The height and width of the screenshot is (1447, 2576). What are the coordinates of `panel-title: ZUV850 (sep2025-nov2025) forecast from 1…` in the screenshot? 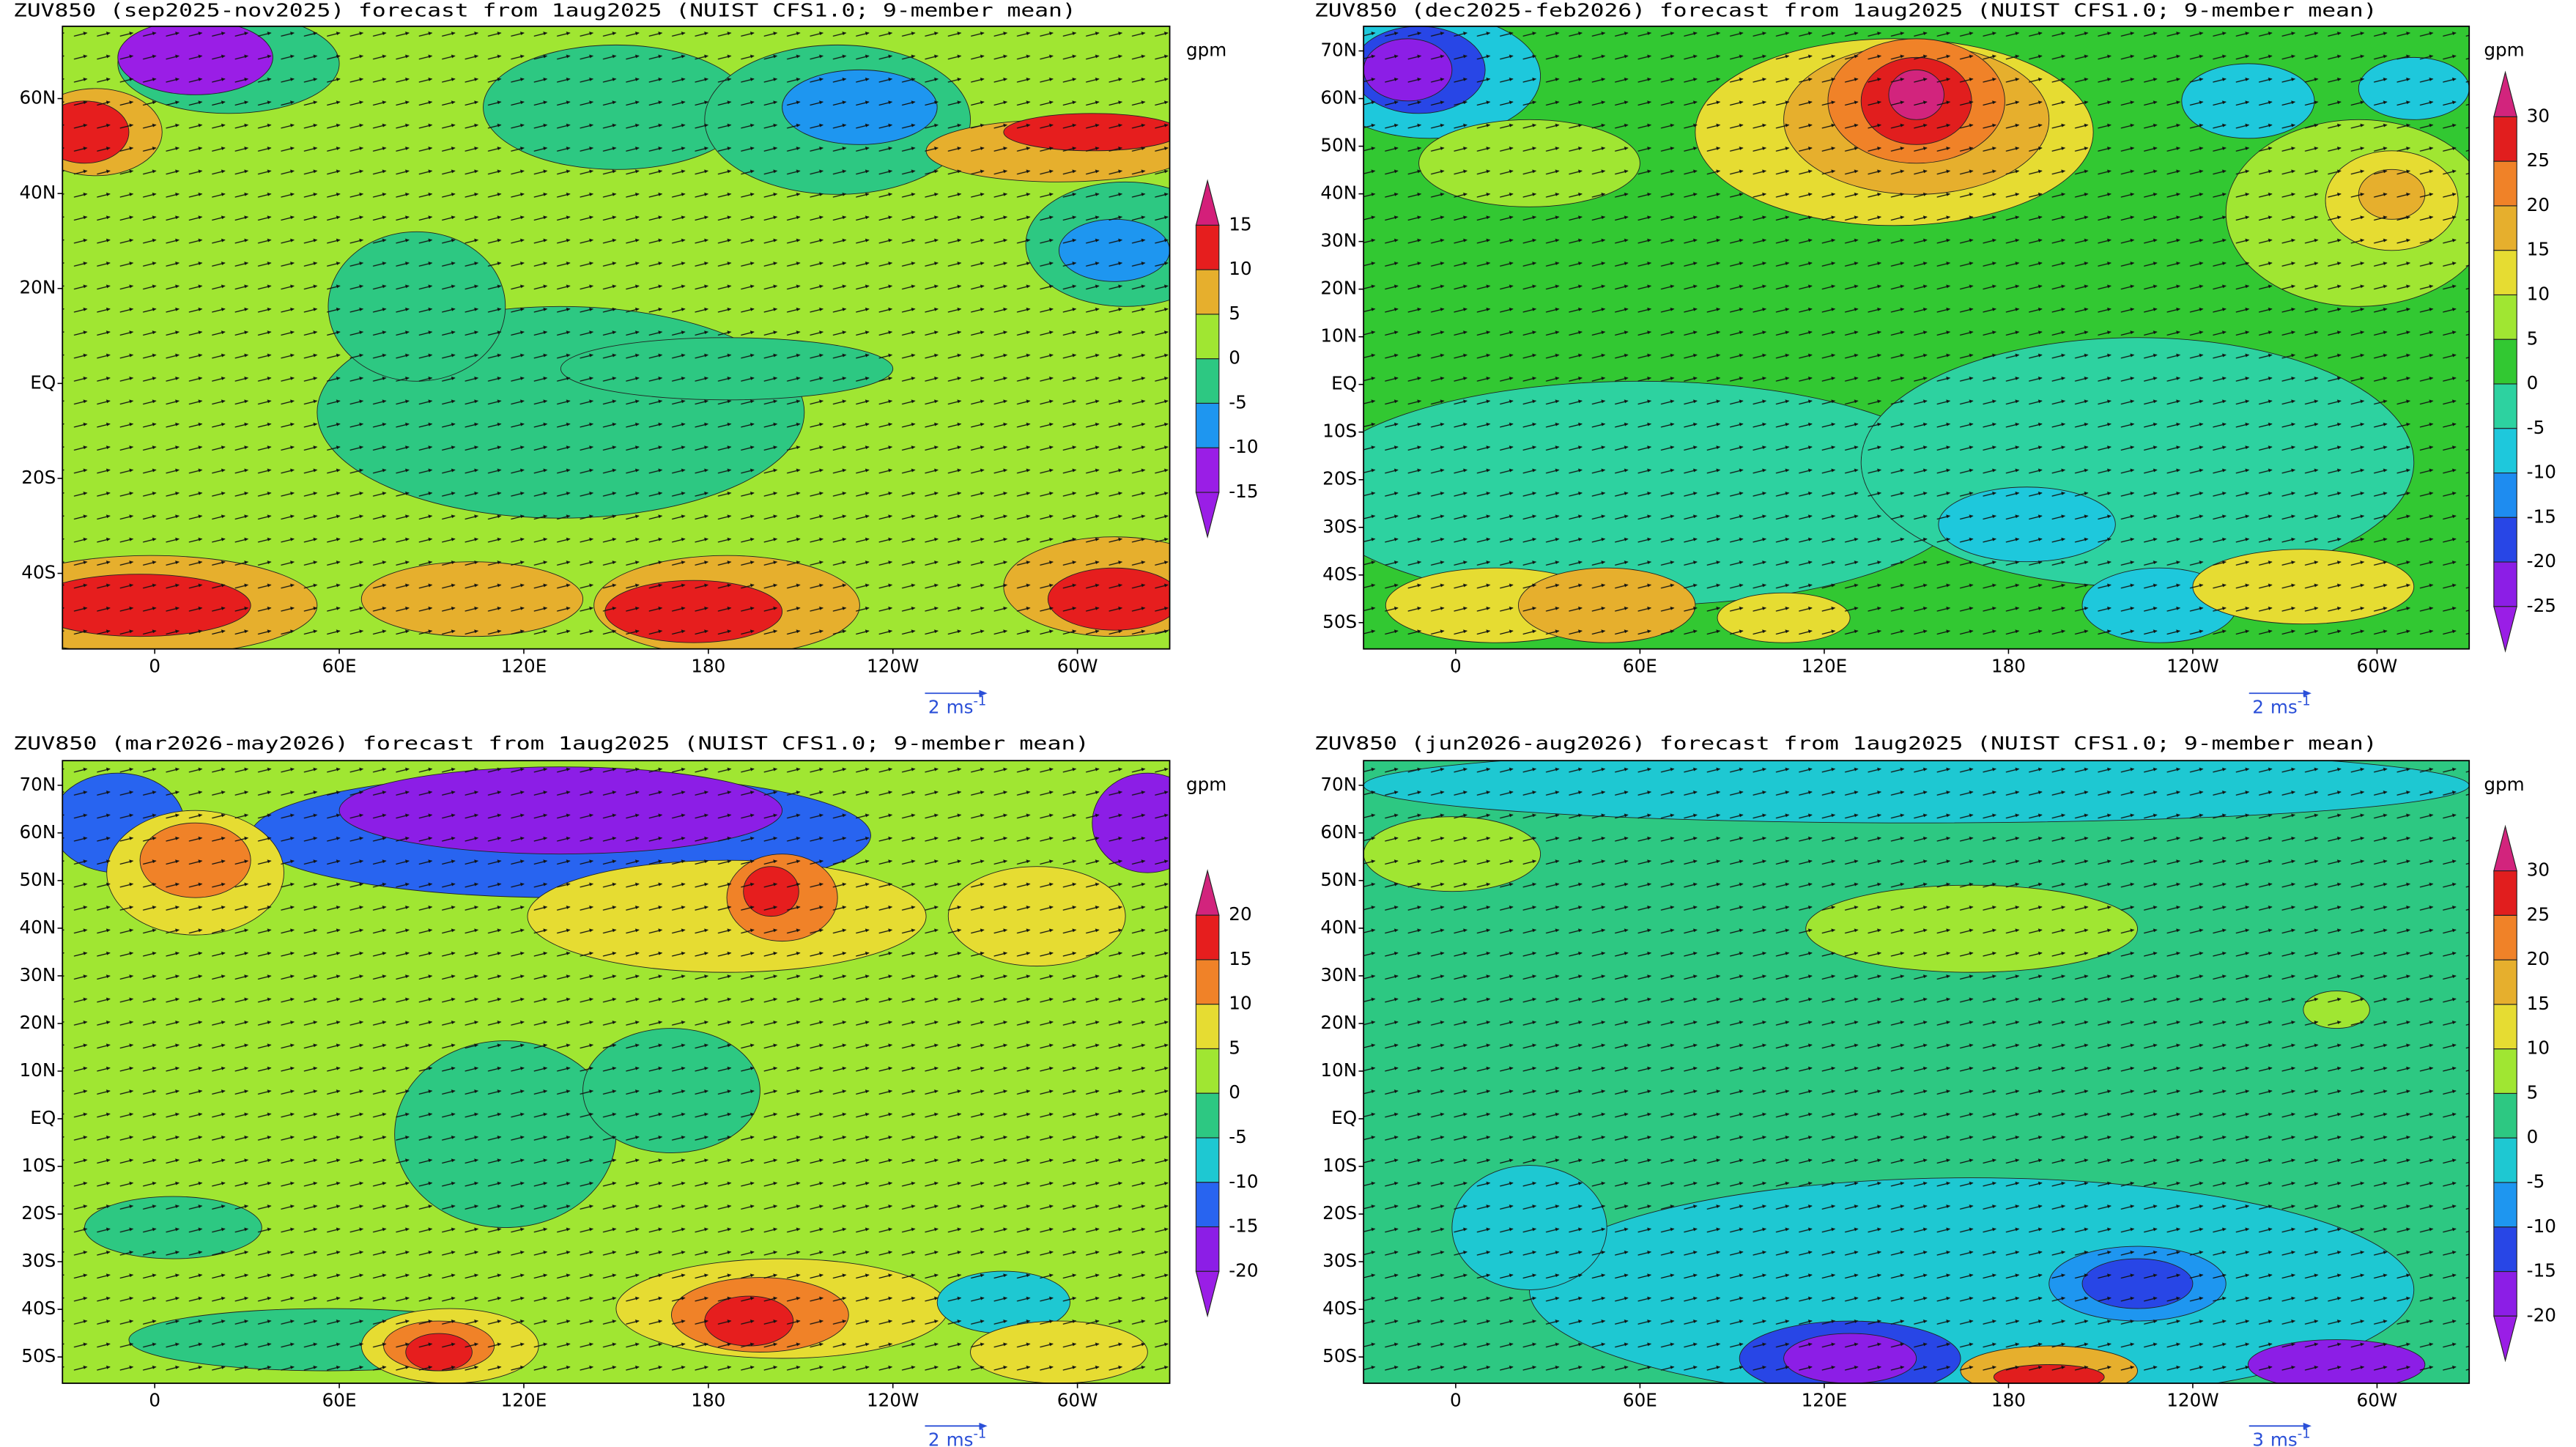 It's located at (544, 10).